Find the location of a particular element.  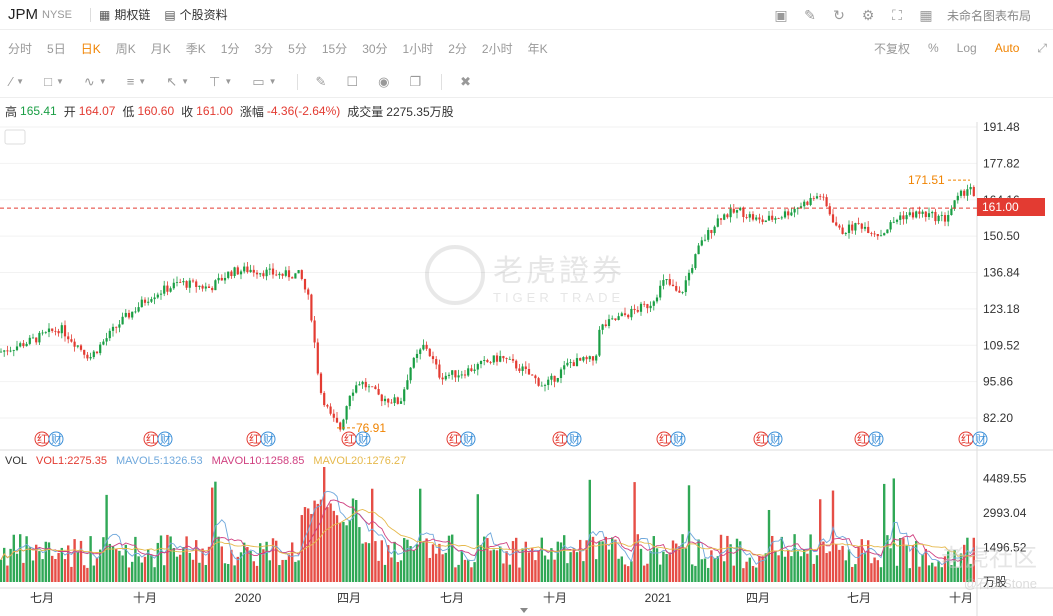

chart-type-icon: ▣ is located at coordinates (781, 14).